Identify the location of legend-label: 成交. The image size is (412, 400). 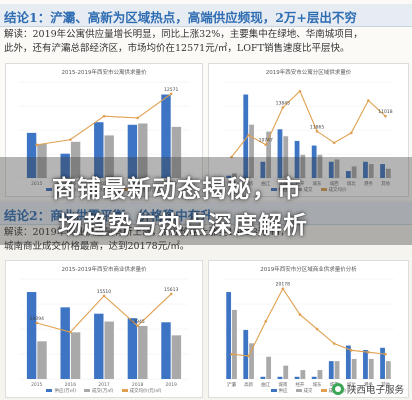
(308, 190).